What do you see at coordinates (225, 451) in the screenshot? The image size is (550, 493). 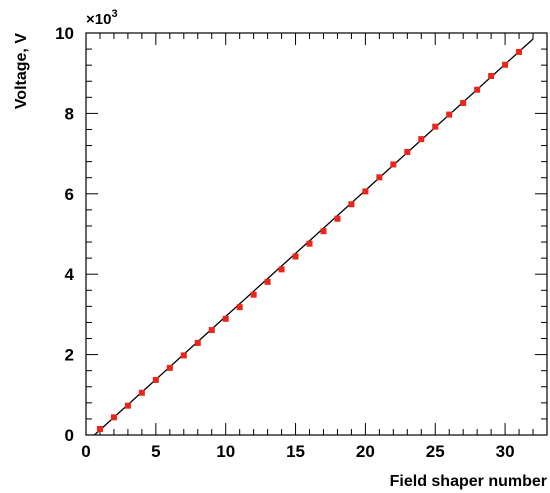 I see `x-tick-label: 10` at bounding box center [225, 451].